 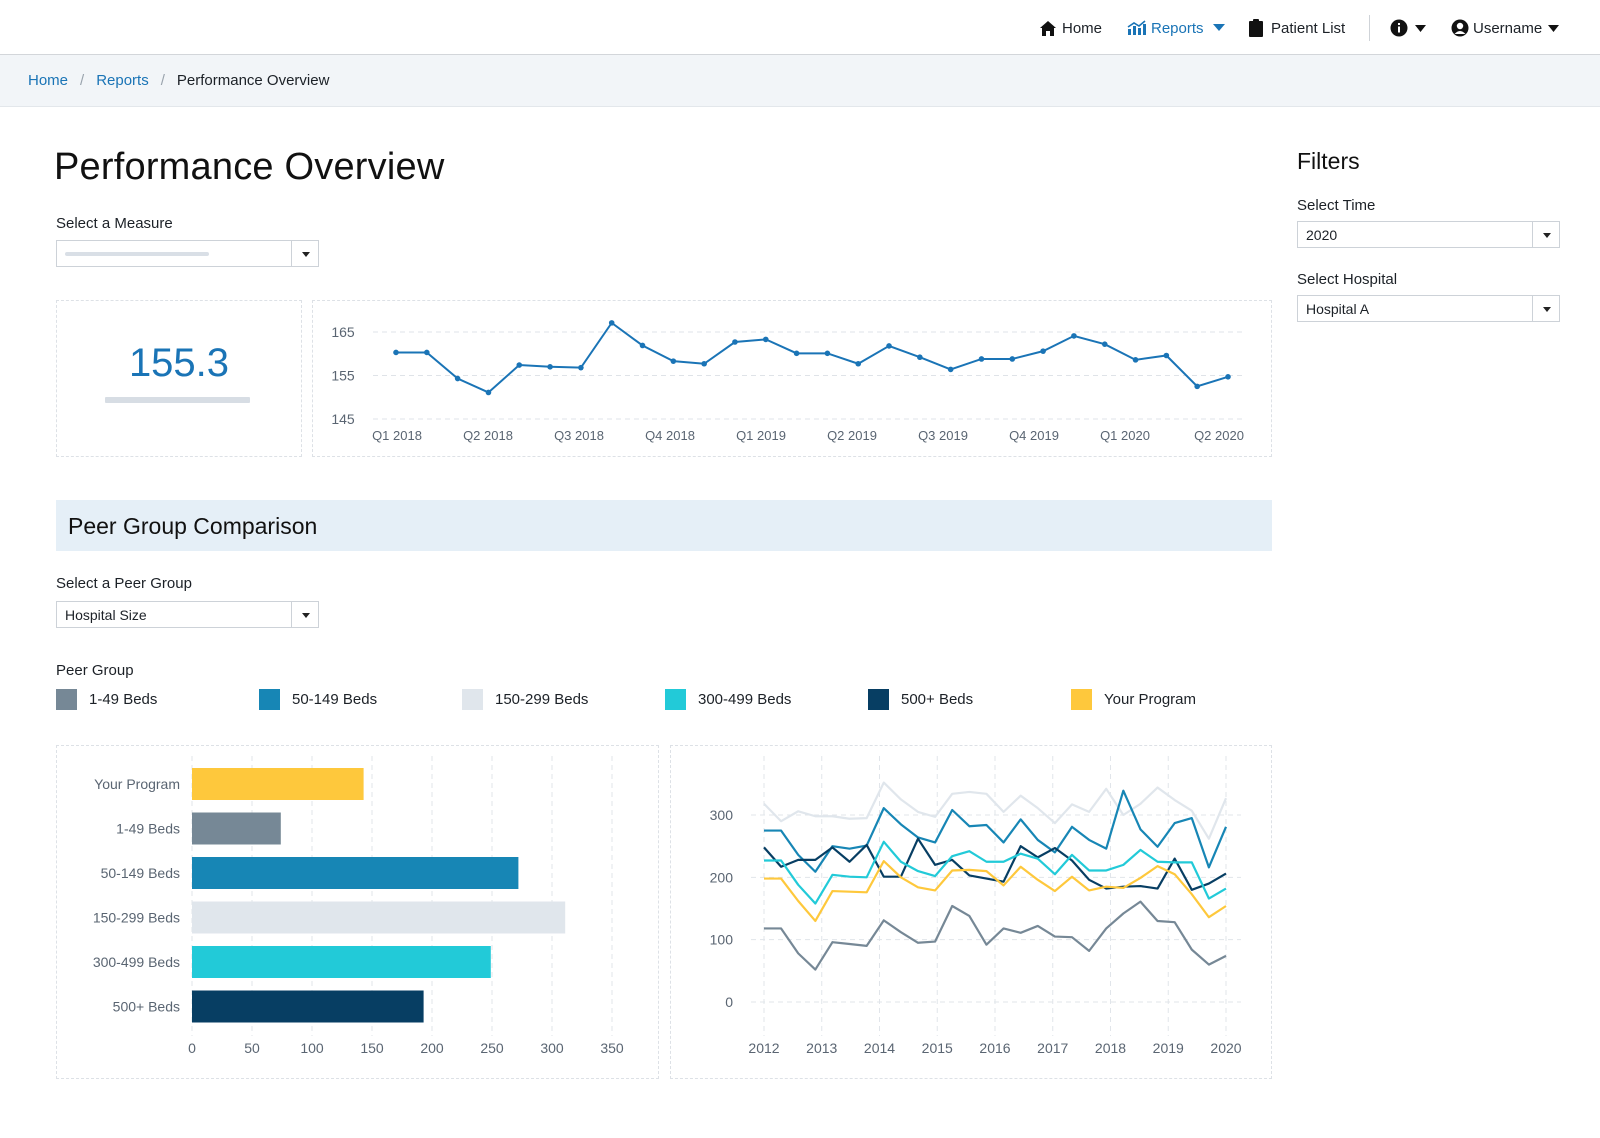 What do you see at coordinates (192, 1048) in the screenshot?
I see `x-tick-label: 0` at bounding box center [192, 1048].